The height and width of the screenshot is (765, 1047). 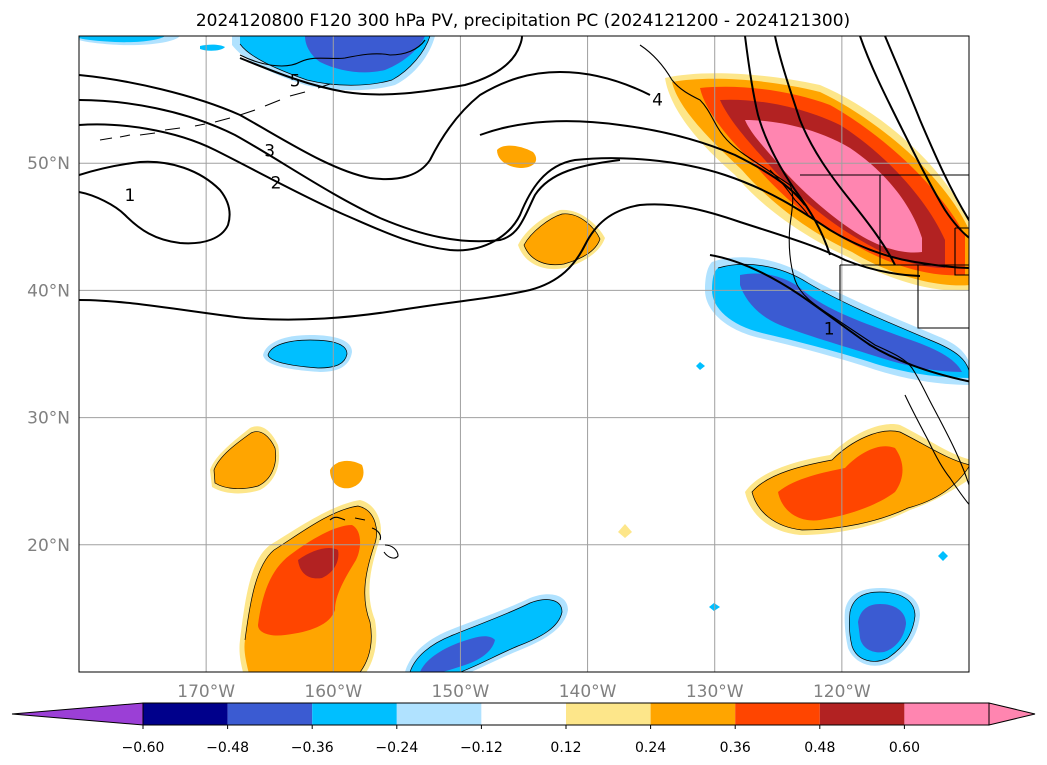 What do you see at coordinates (481, 748) in the screenshot?
I see `colorbar-tick-label: −0.12` at bounding box center [481, 748].